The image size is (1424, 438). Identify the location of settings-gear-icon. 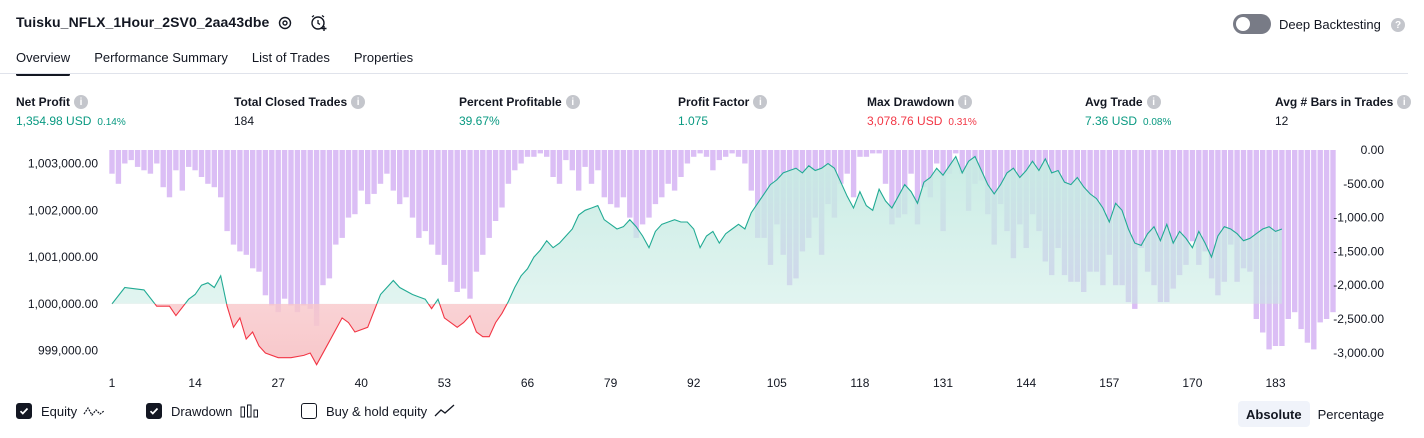
(285, 23).